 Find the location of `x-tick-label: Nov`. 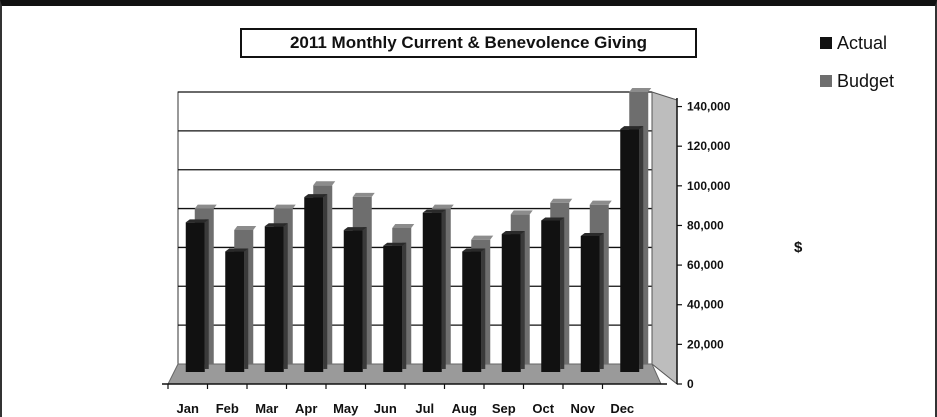

x-tick-label: Nov is located at coordinates (582, 408).